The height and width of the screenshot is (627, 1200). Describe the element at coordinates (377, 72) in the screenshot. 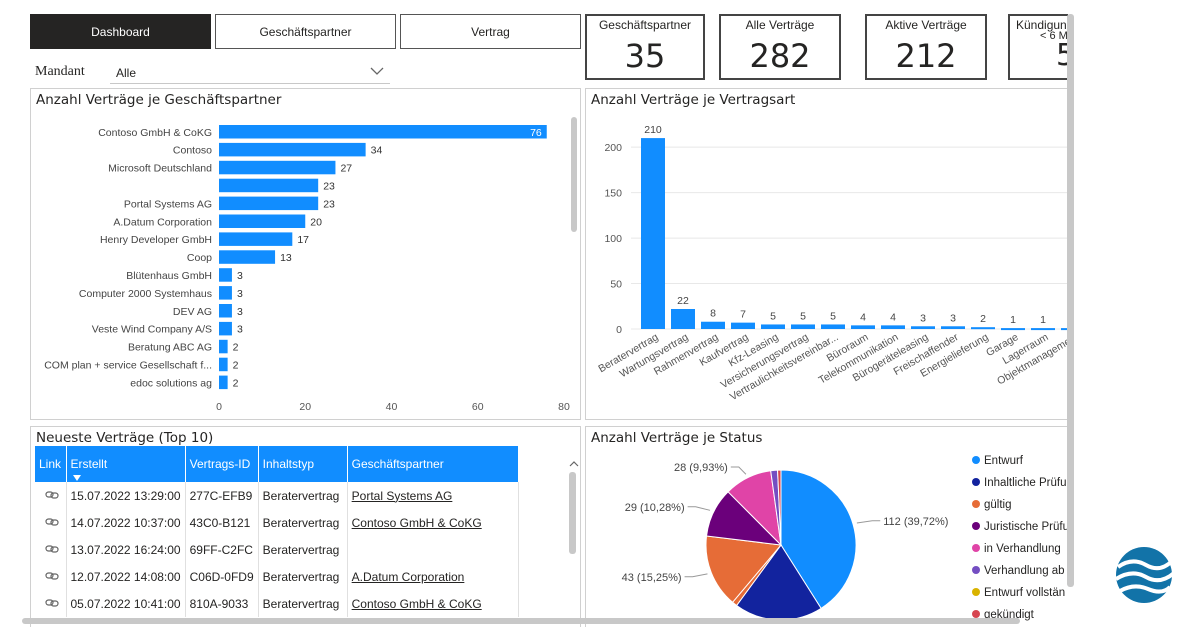

I see `chevron-down-icon` at that location.